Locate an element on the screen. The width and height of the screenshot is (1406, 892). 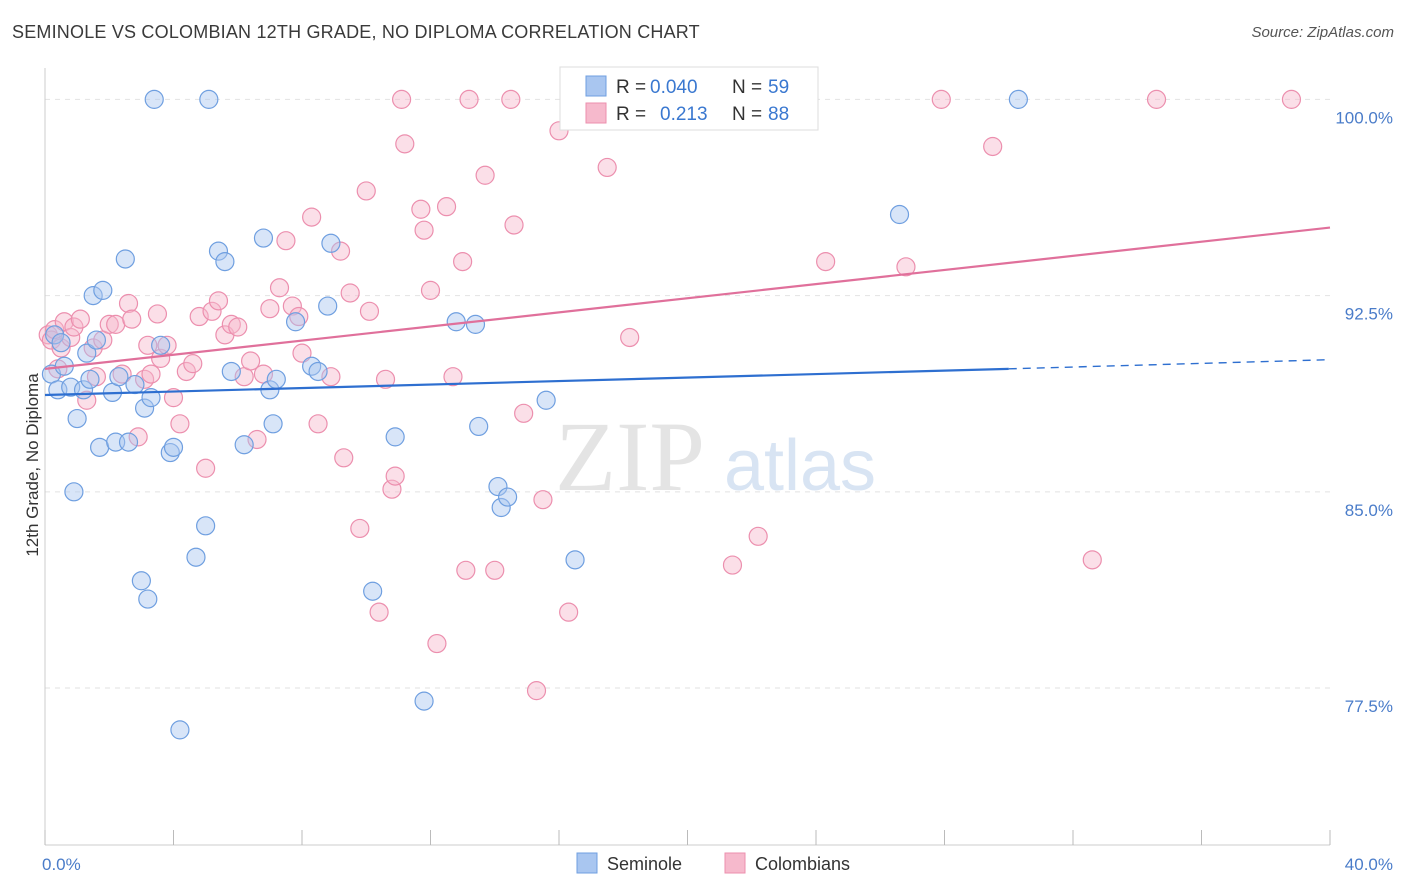
y-tick-label-3: 100.0% is located at coordinates (1364, 117).